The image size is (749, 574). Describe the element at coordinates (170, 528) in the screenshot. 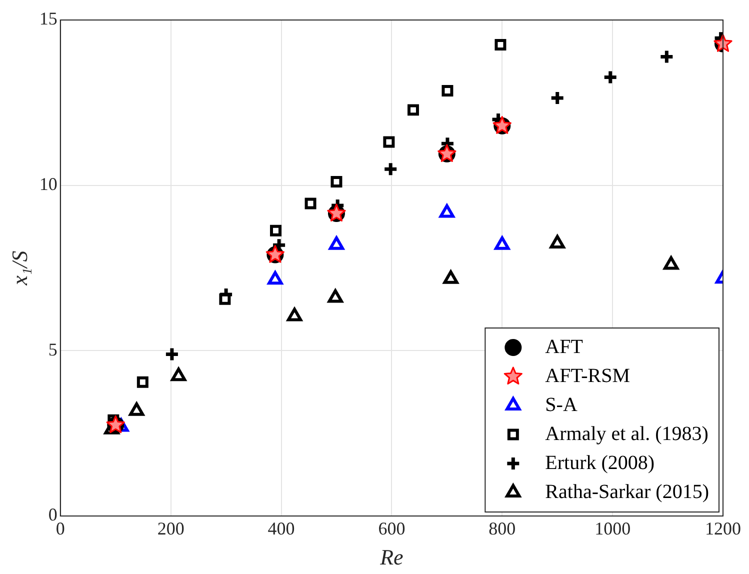

I see `x-tick-label: 200` at that location.